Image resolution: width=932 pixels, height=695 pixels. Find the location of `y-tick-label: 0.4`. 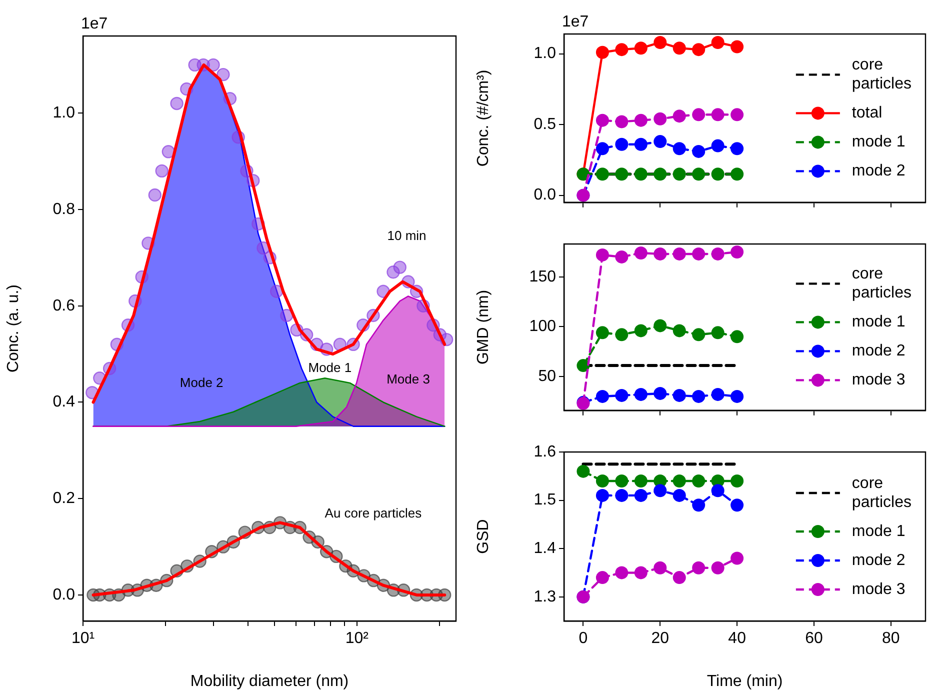

y-tick-label: 0.4 is located at coordinates (64, 402).